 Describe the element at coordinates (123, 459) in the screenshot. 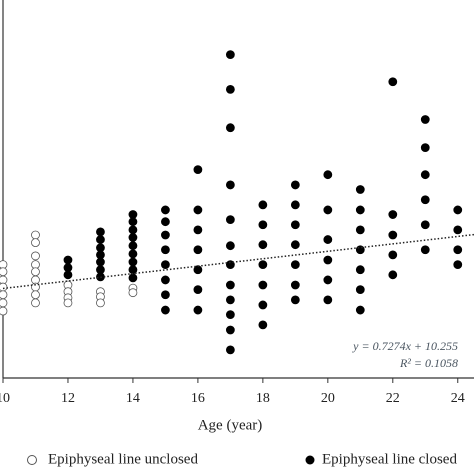

I see `legend-label: Epiphyseal line unclosed` at that location.